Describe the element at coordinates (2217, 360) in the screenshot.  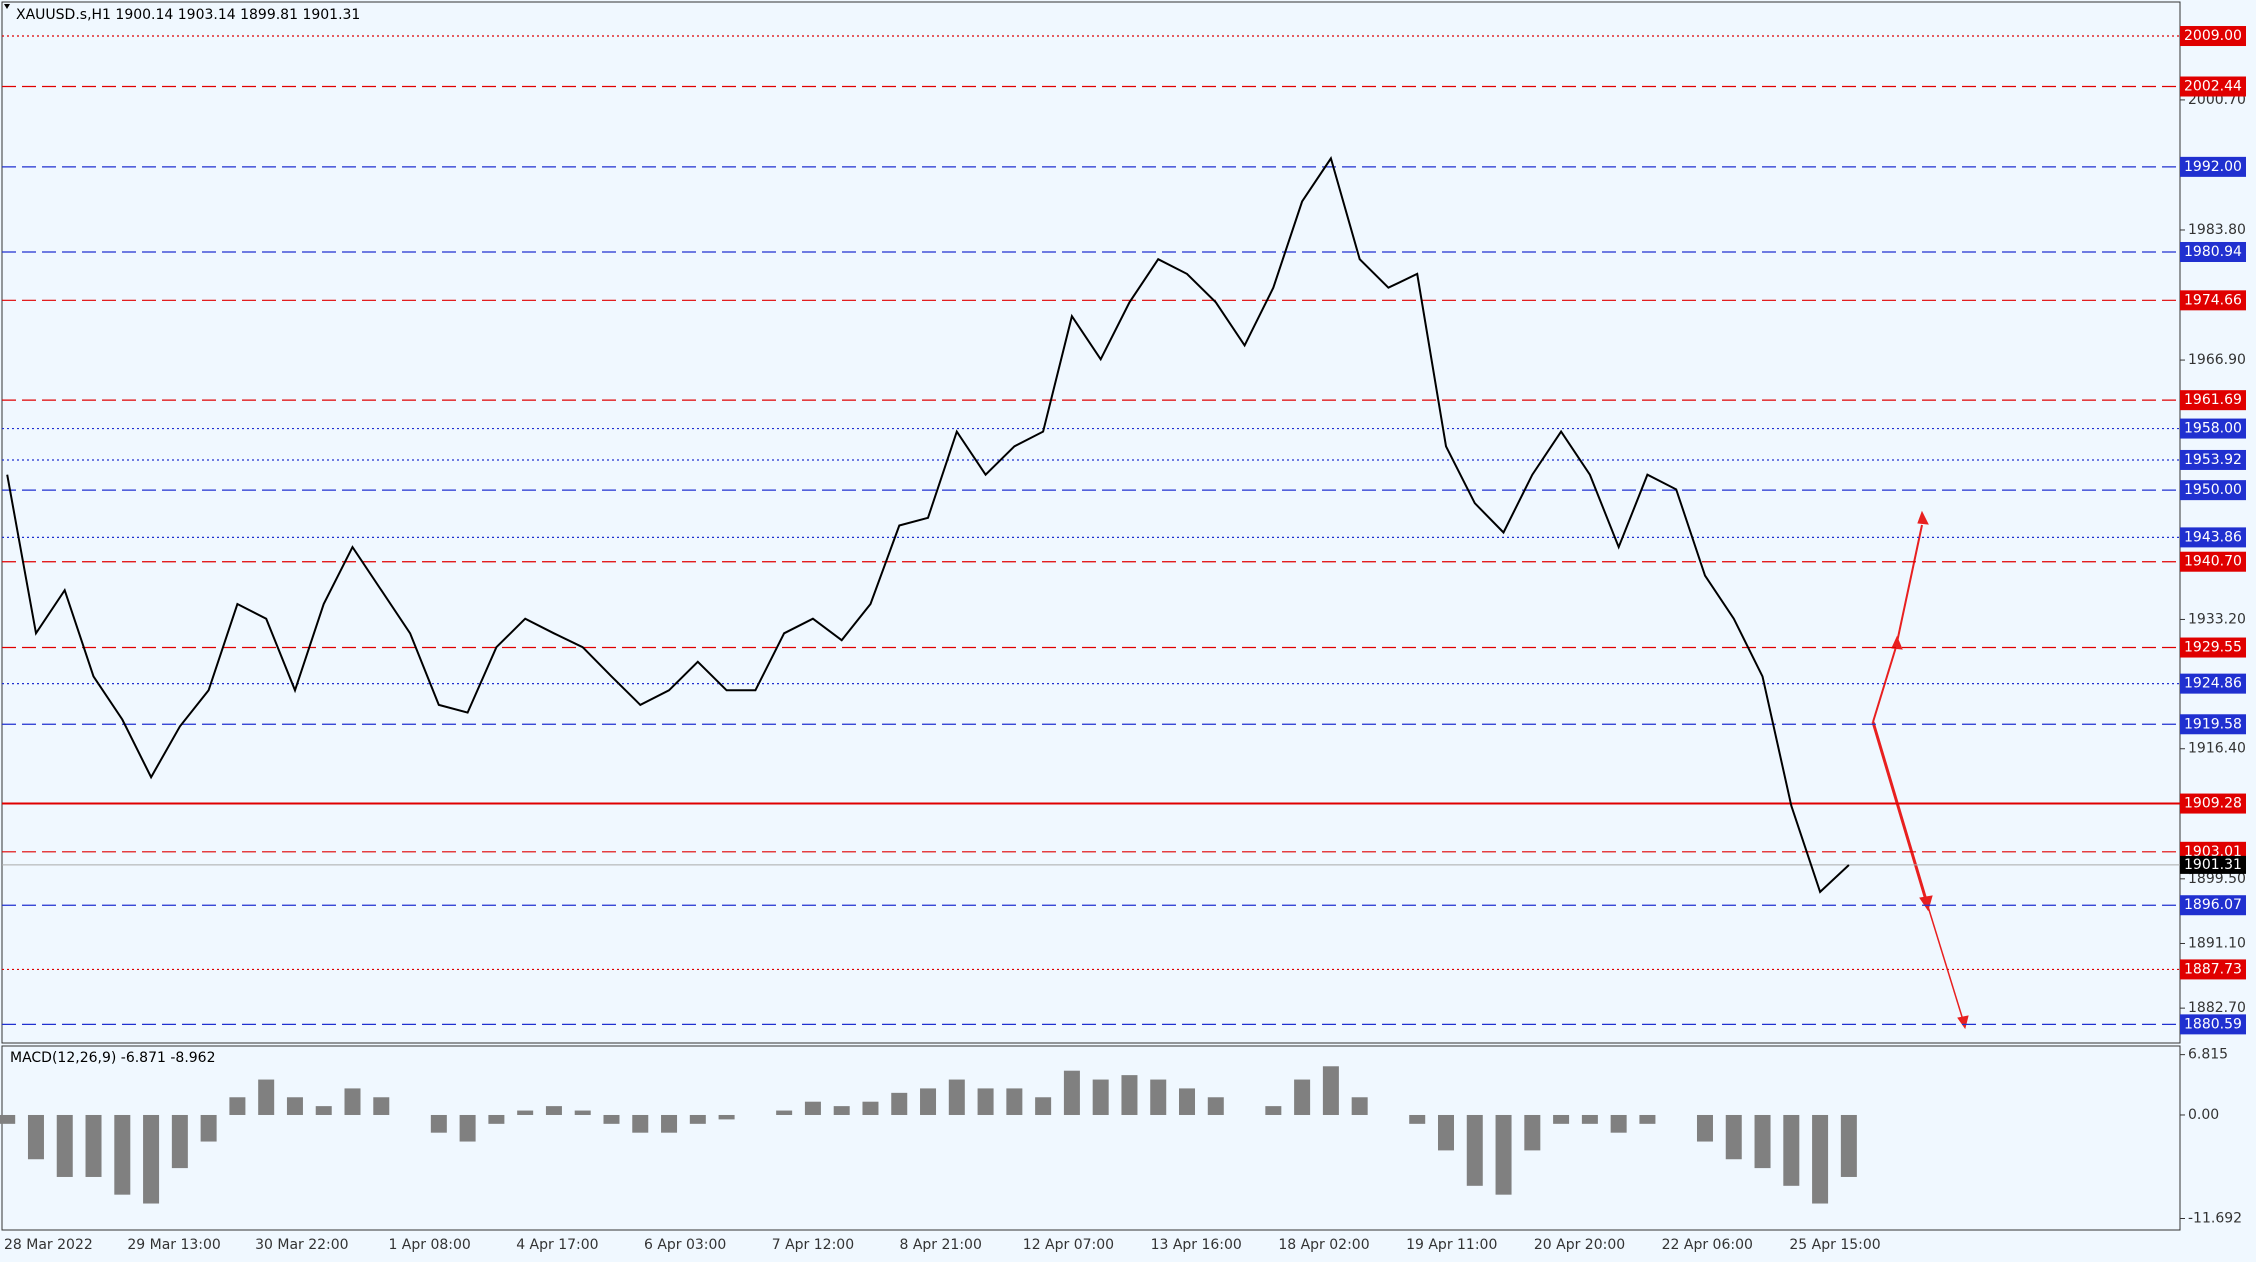
I see `y-tick-label: 1966.90` at that location.